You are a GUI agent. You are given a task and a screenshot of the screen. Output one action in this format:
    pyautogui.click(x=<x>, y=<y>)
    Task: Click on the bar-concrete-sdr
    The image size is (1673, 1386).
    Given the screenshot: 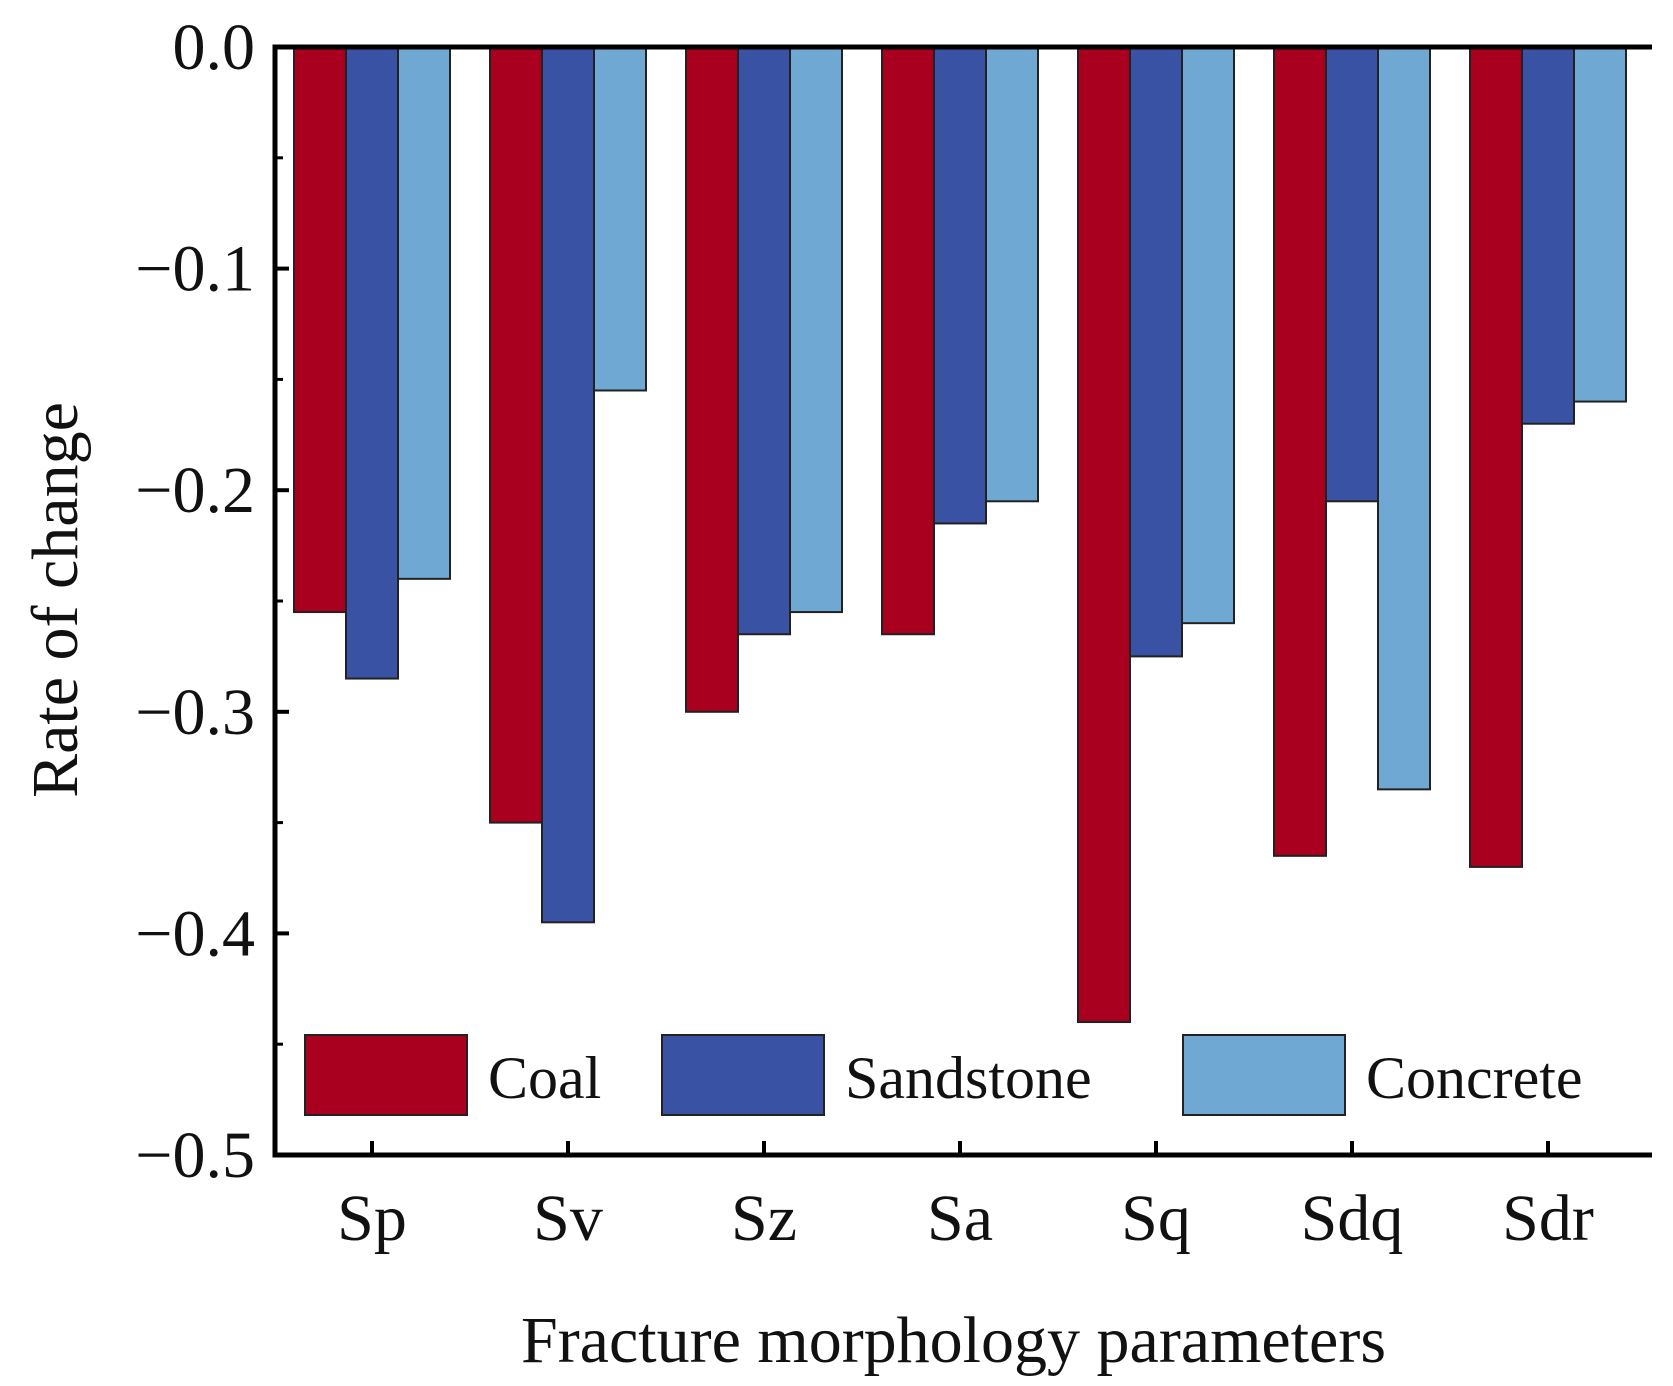 What is the action you would take?
    pyautogui.click(x=1600, y=224)
    